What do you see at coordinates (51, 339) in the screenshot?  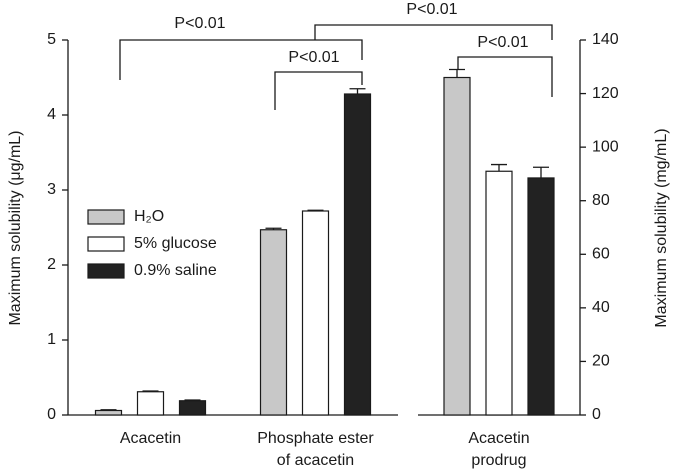 I see `y-tick-label: 1` at bounding box center [51, 339].